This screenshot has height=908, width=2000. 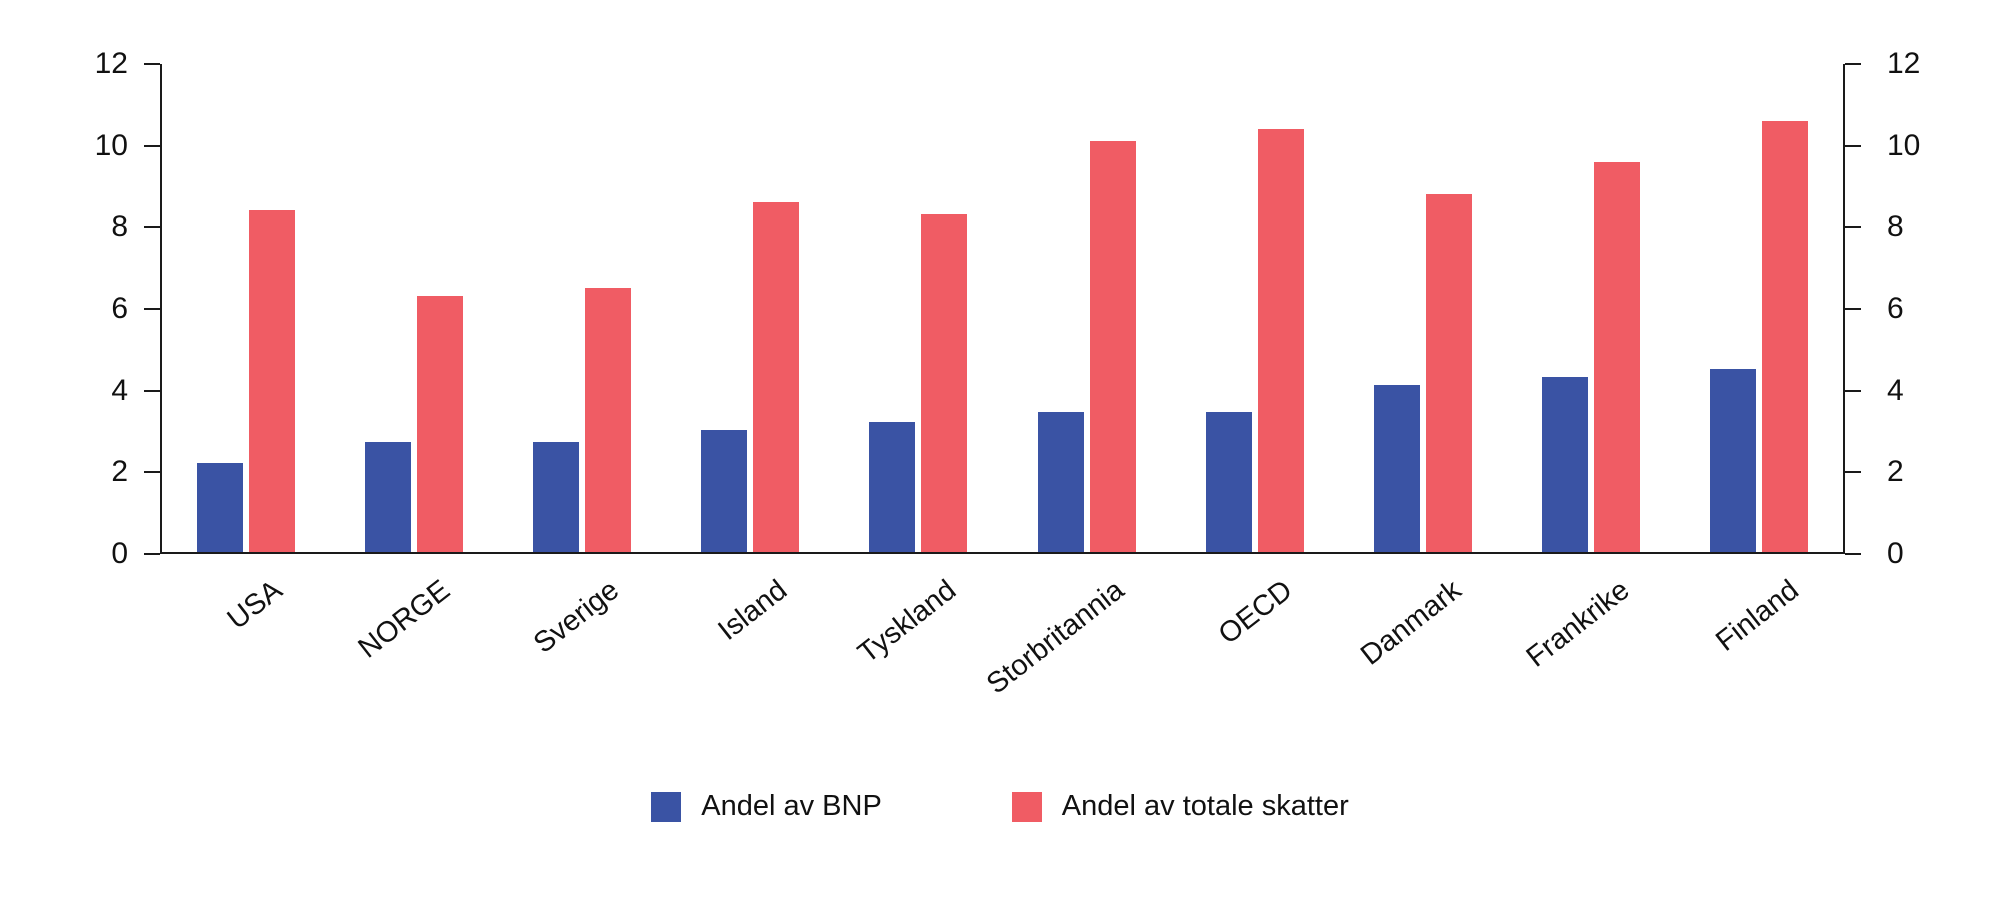 I want to click on y-axis-label-left-6: 6, so click(x=119, y=308).